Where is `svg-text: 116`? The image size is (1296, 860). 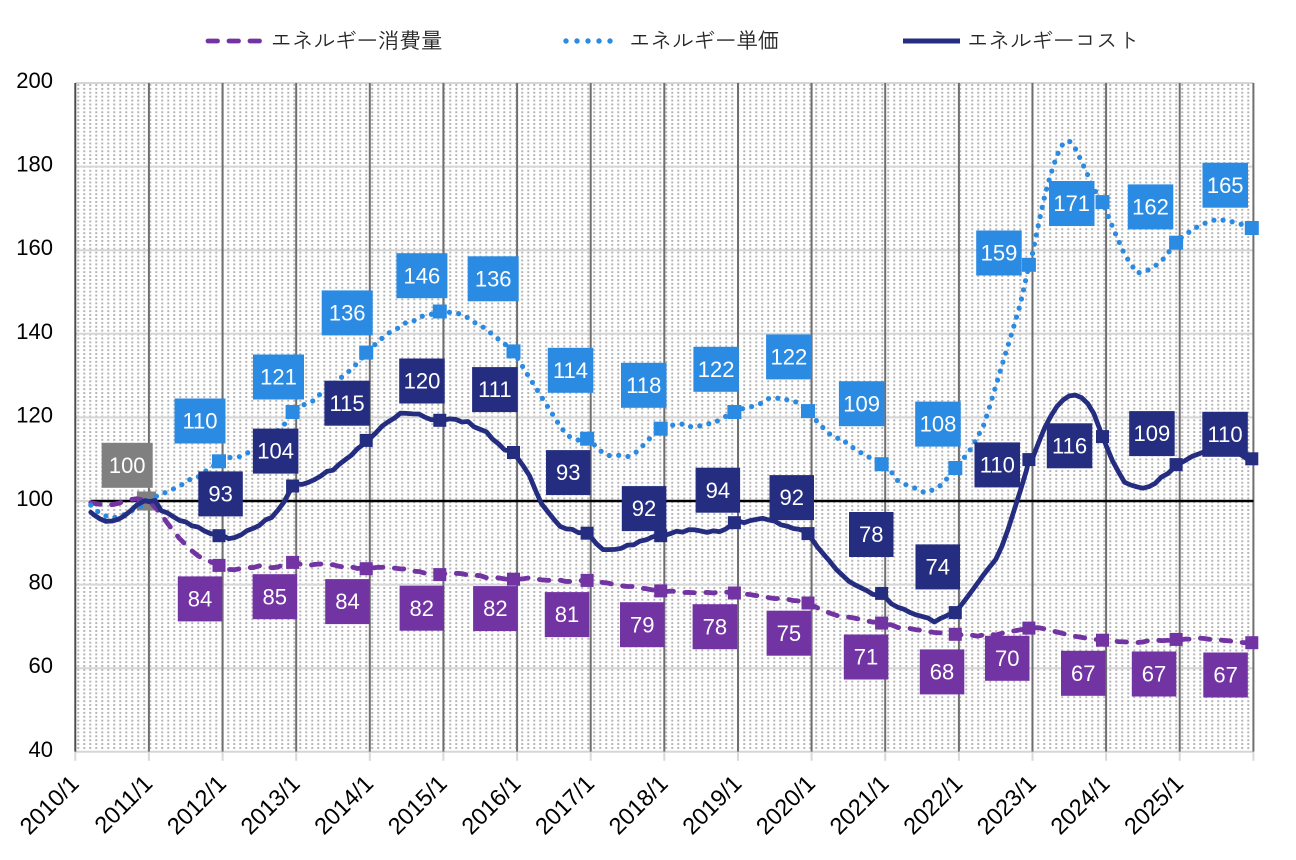 svg-text: 116 is located at coordinates (1069, 445).